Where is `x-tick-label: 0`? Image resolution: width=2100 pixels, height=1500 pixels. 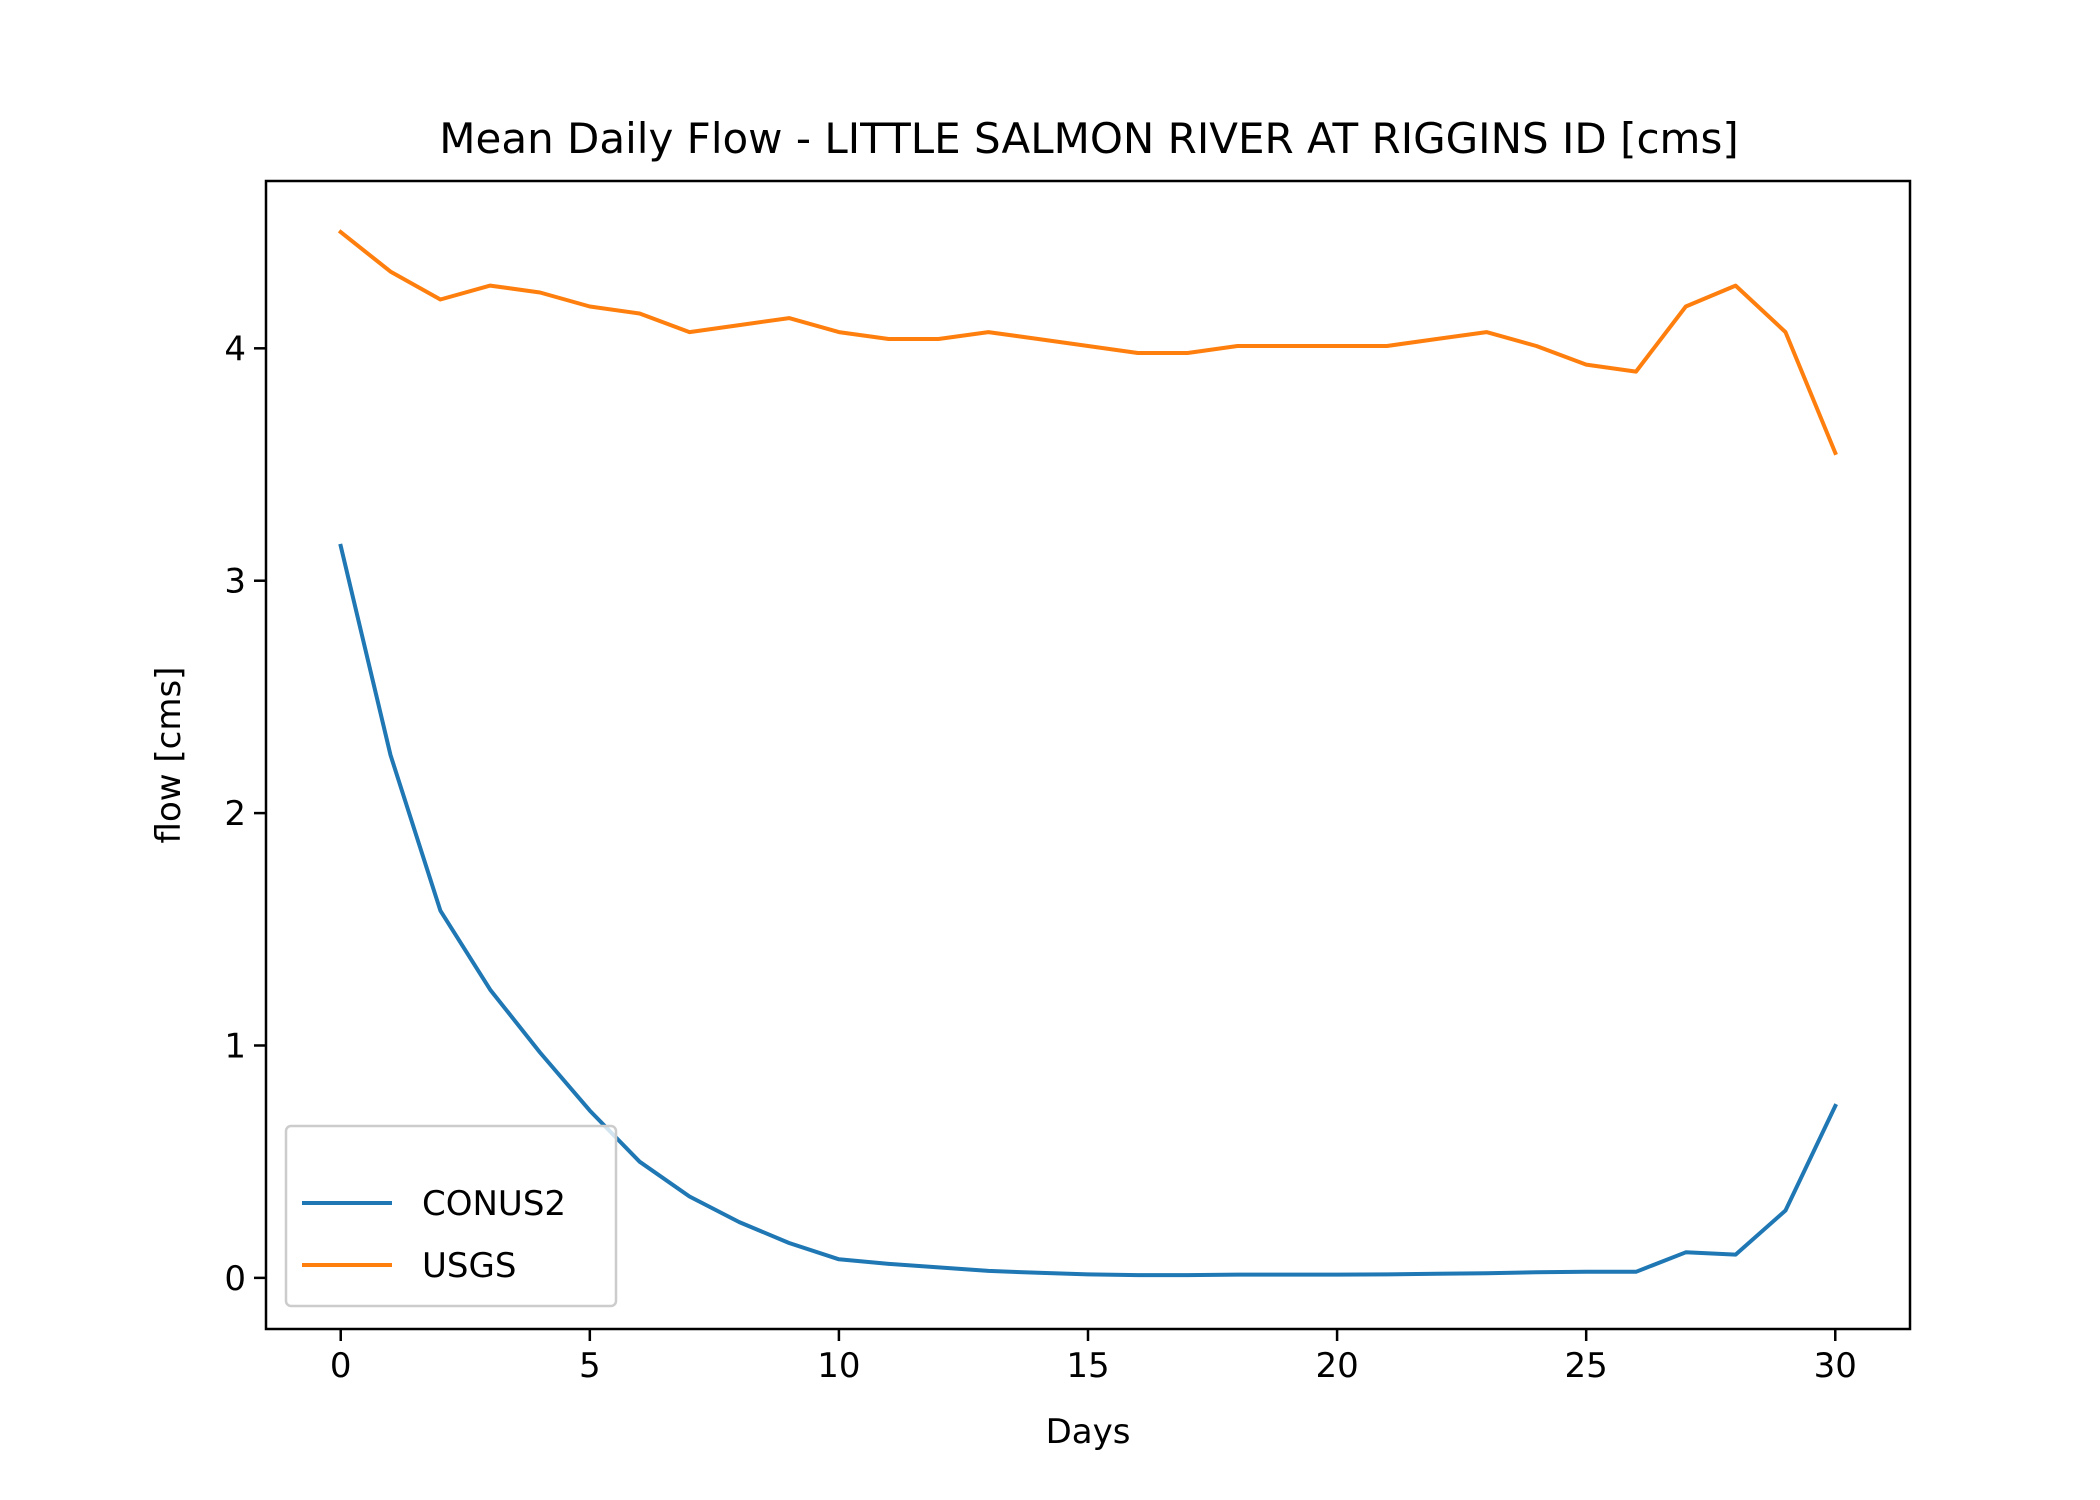 x-tick-label: 0 is located at coordinates (341, 1366).